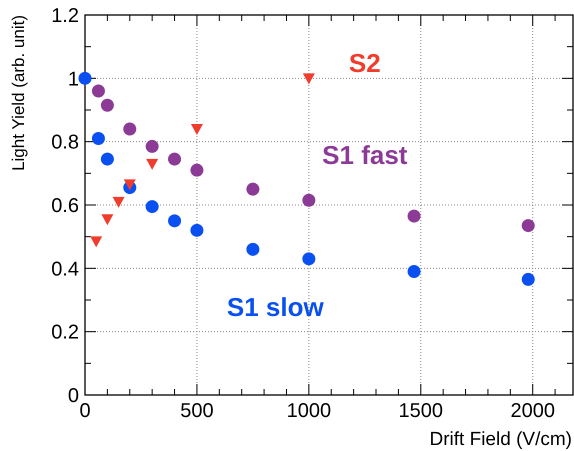 The width and height of the screenshot is (574, 451). Describe the element at coordinates (73, 396) in the screenshot. I see `y-tick-label: 0` at that location.